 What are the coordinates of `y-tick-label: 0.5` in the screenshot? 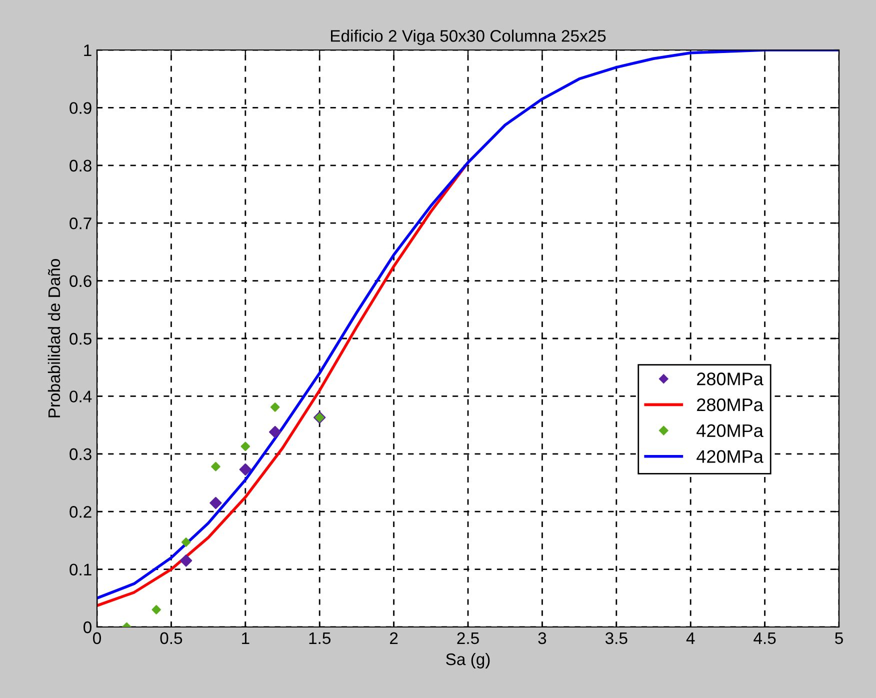 It's located at (81, 338).